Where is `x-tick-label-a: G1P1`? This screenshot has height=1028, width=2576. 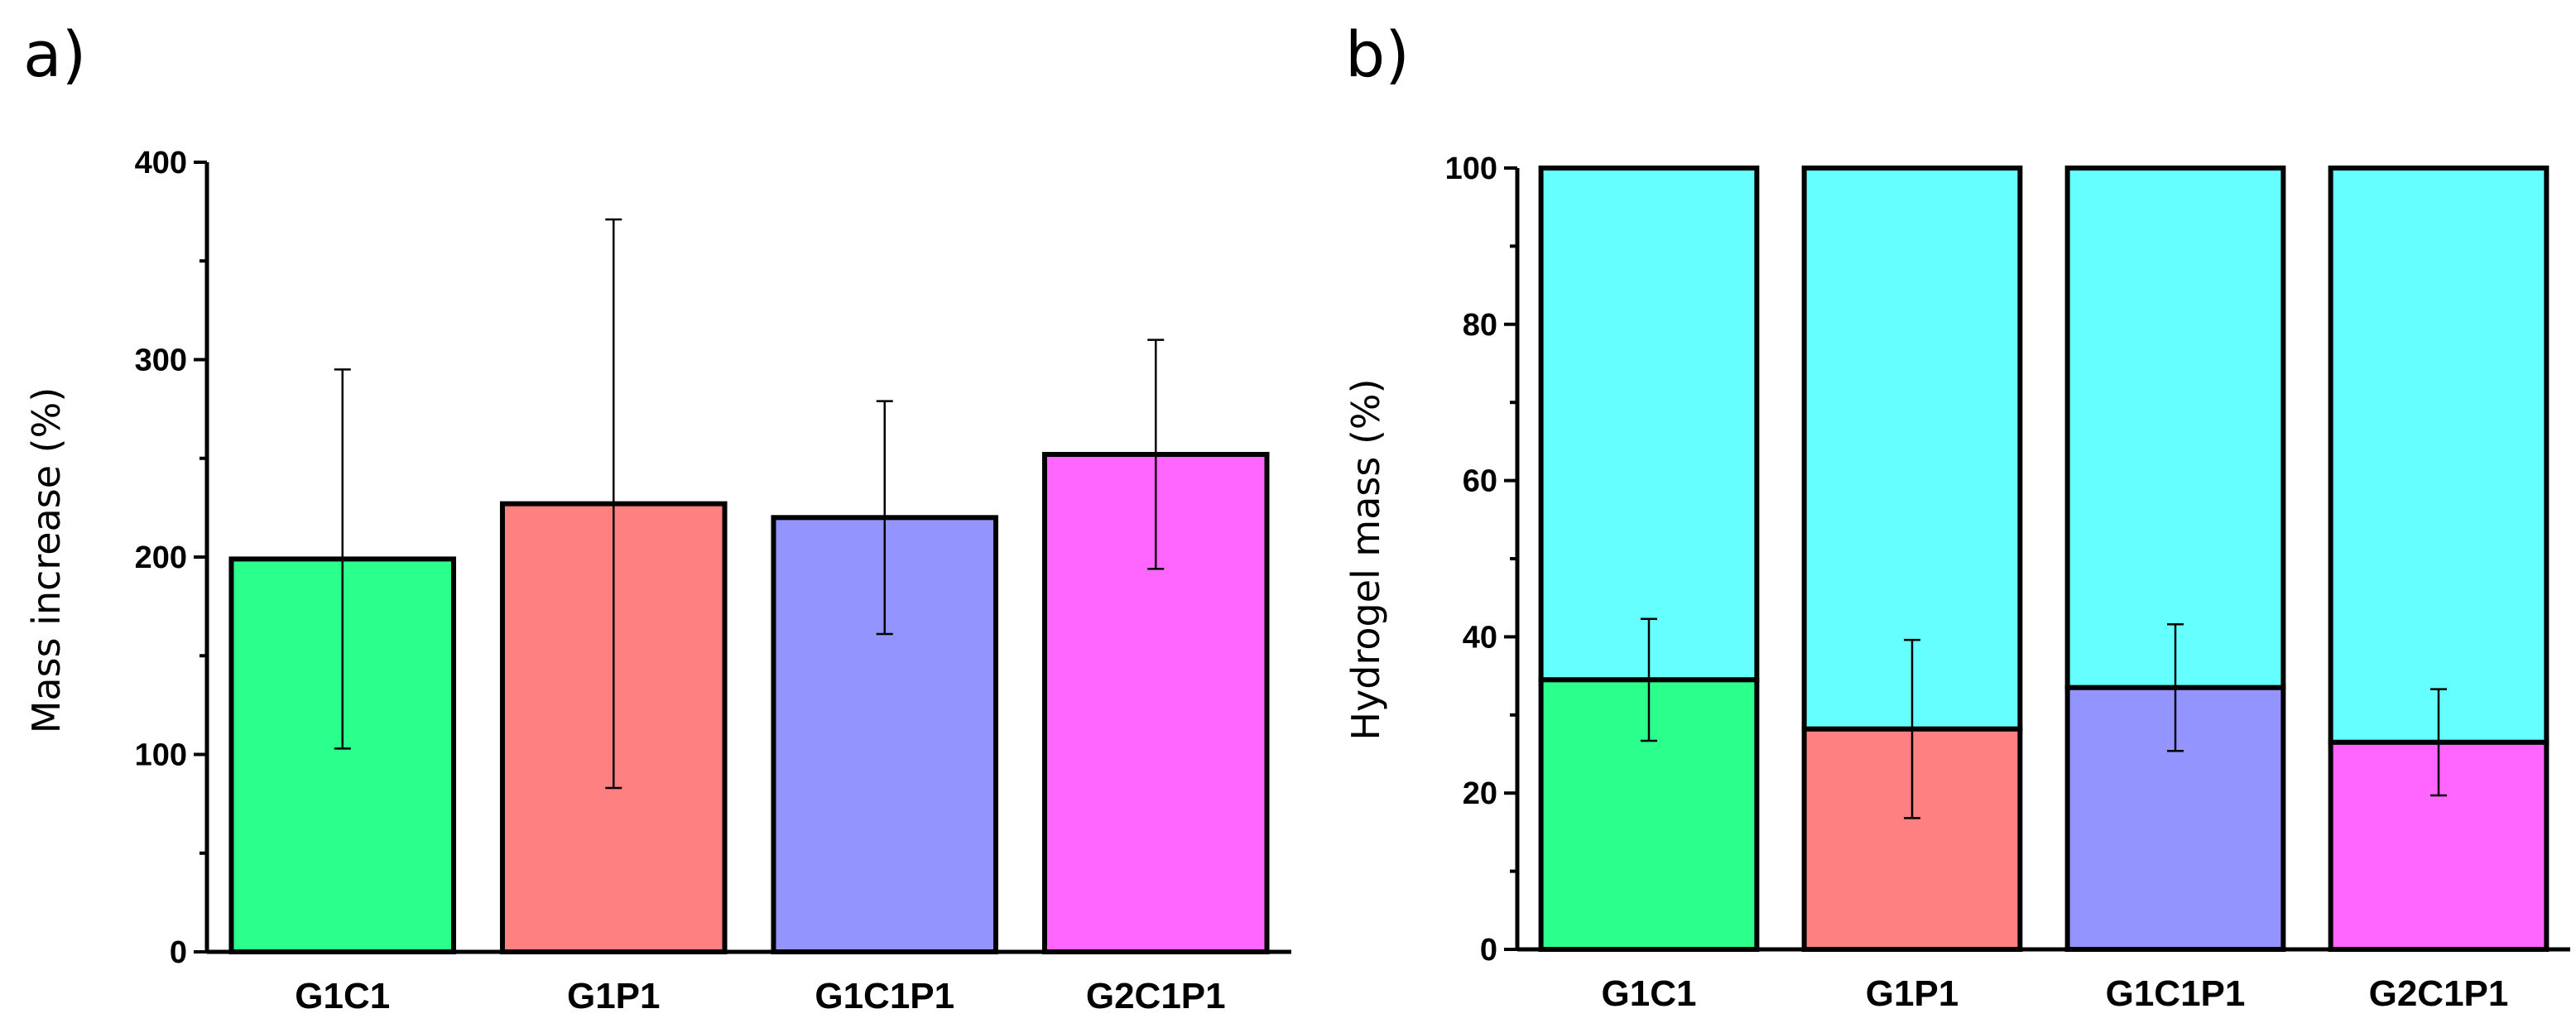 x-tick-label-a: G1P1 is located at coordinates (614, 996).